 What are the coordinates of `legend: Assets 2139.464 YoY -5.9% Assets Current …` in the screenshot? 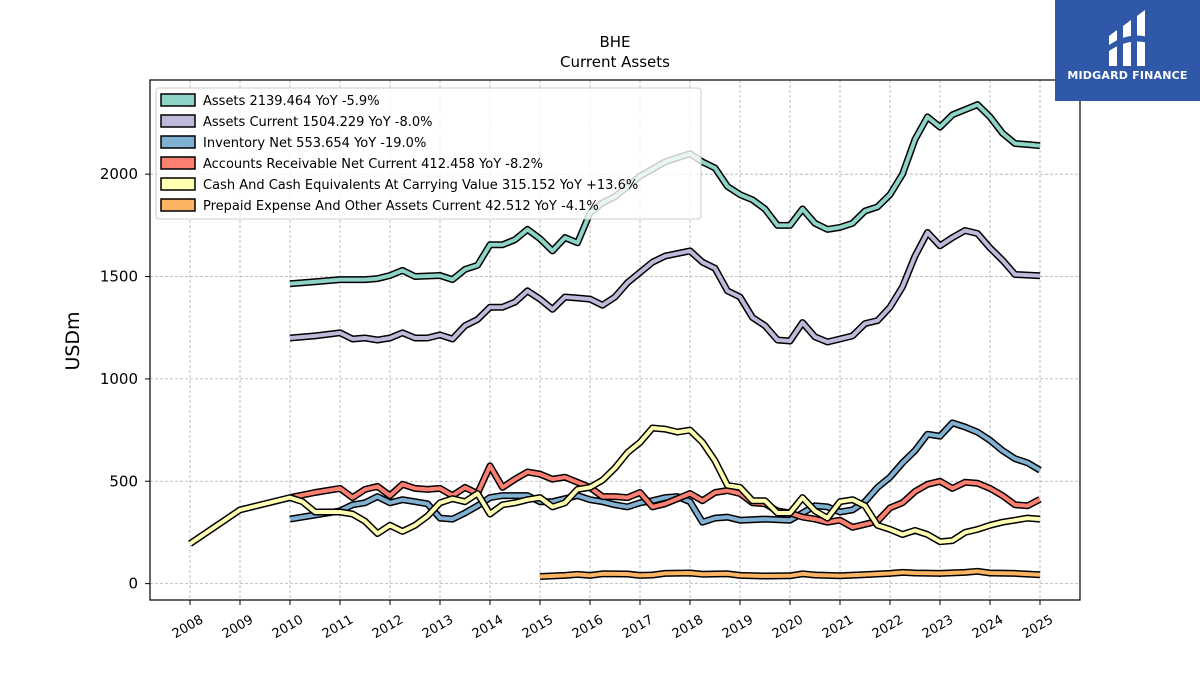 It's located at (428, 153).